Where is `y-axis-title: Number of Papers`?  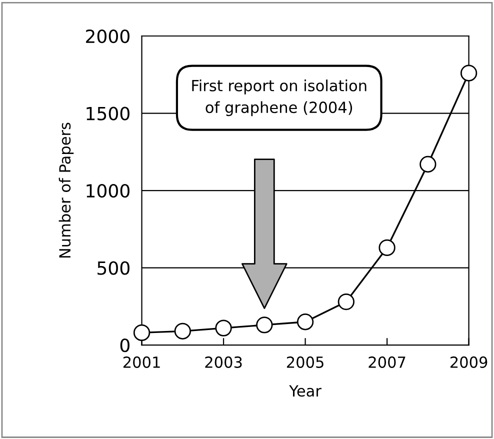 y-axis-title: Number of Papers is located at coordinates (66, 190).